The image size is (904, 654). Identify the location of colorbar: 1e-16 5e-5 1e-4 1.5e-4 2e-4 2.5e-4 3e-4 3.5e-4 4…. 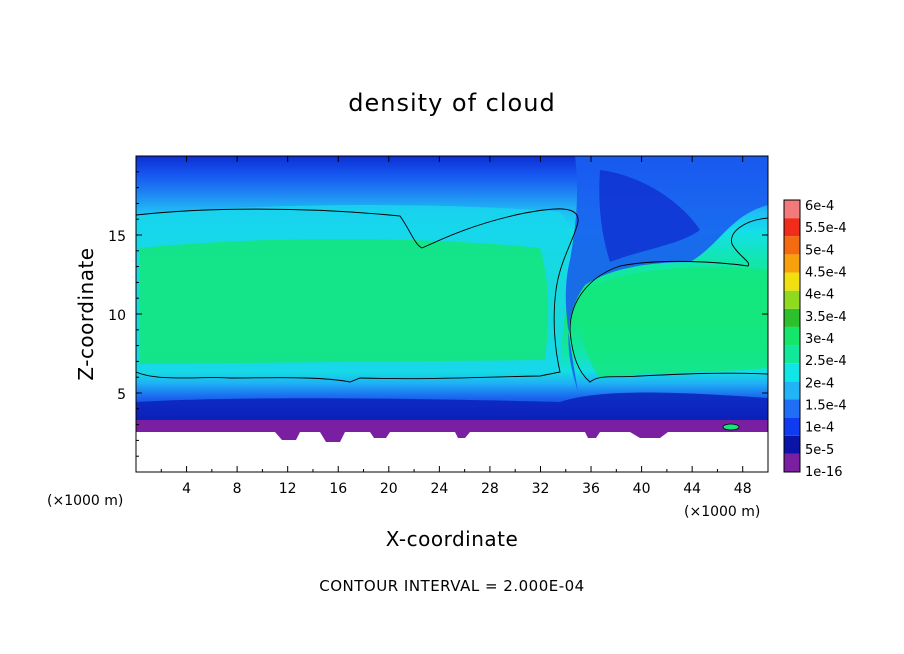
(815, 339).